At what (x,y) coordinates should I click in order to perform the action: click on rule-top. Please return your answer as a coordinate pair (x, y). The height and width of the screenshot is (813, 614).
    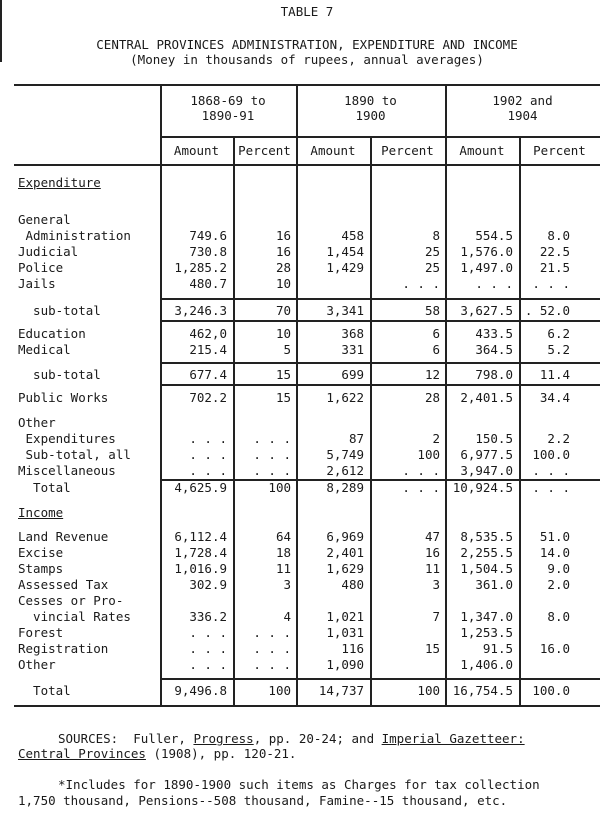
    Looking at the image, I should click on (307, 85).